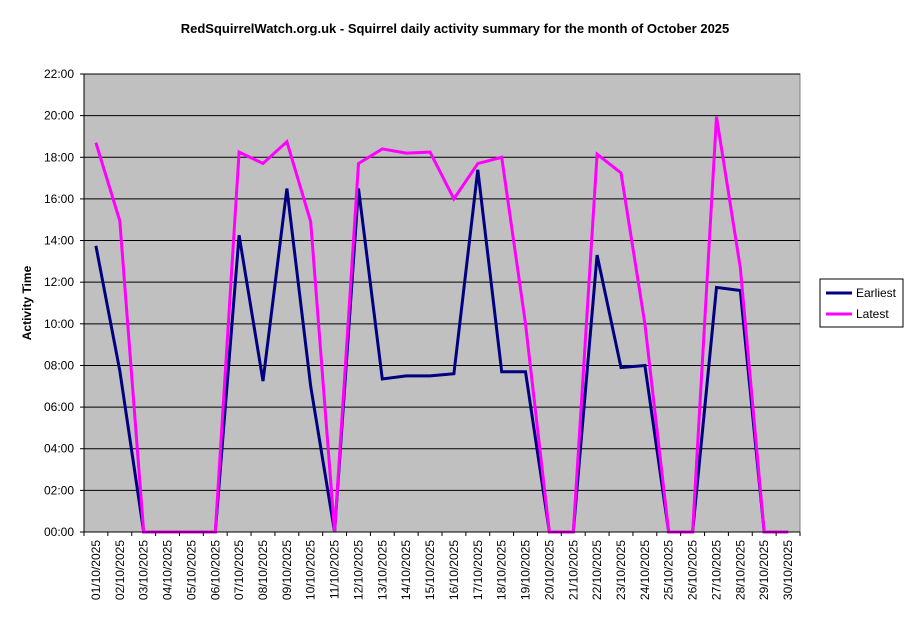  What do you see at coordinates (502, 570) in the screenshot?
I see `x-tick-label: 18/10/2025` at bounding box center [502, 570].